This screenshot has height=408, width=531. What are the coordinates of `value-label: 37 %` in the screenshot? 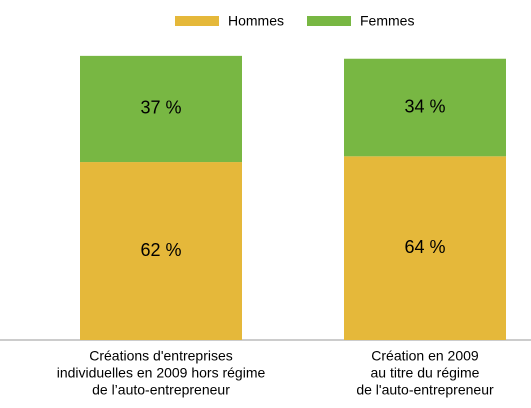 It's located at (160, 108).